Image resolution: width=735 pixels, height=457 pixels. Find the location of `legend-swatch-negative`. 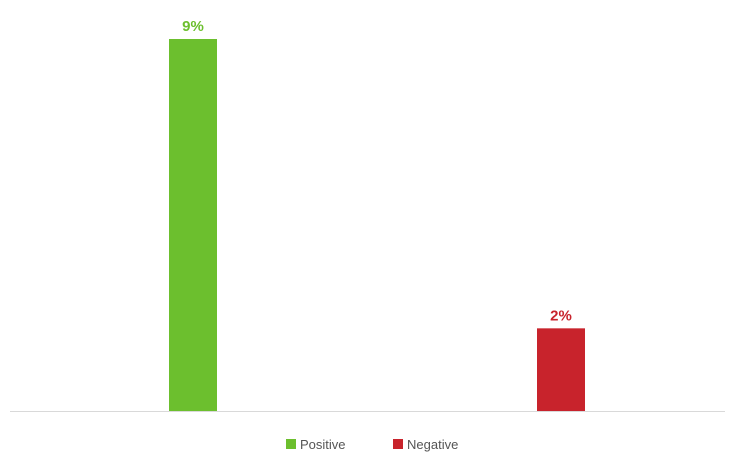

legend-swatch-negative is located at coordinates (398, 444).